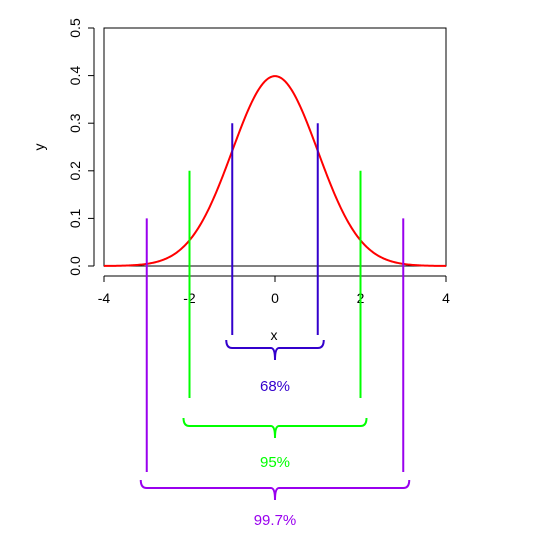 The height and width of the screenshot is (544, 552). I want to click on interval-label: 99.7%, so click(275, 520).